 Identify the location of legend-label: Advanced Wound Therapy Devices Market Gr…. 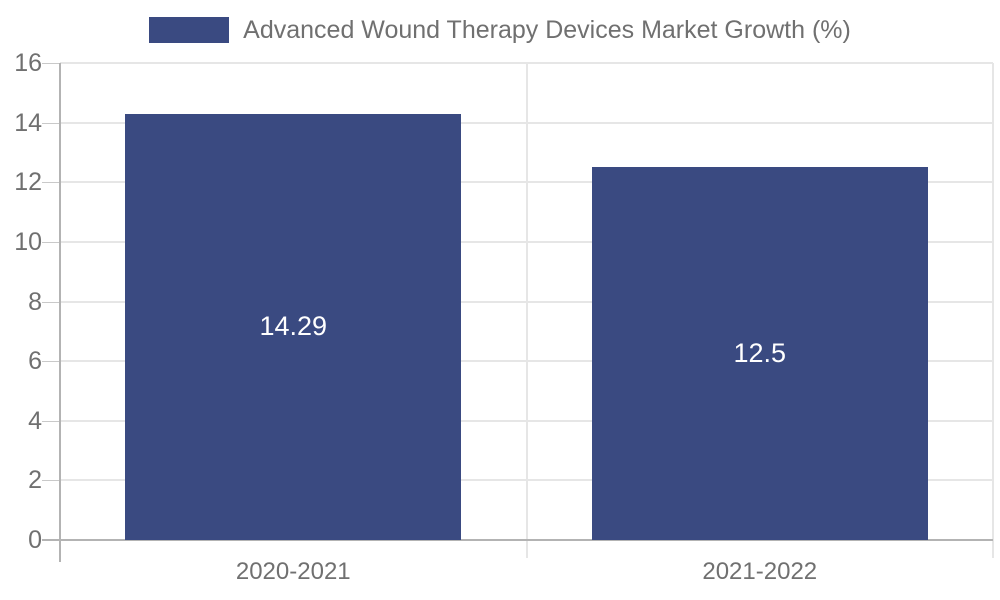
(547, 30).